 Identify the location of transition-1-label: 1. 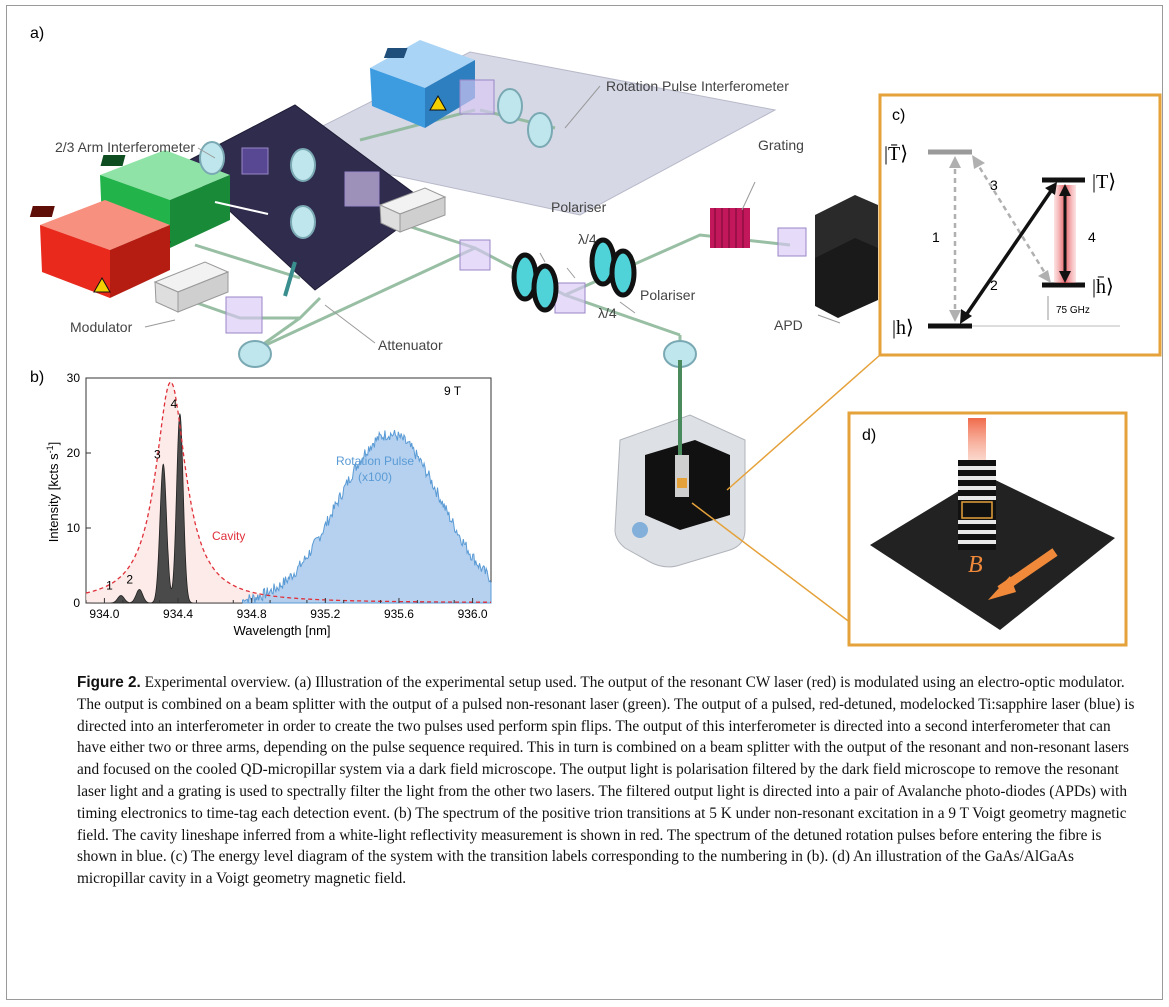
(936, 237).